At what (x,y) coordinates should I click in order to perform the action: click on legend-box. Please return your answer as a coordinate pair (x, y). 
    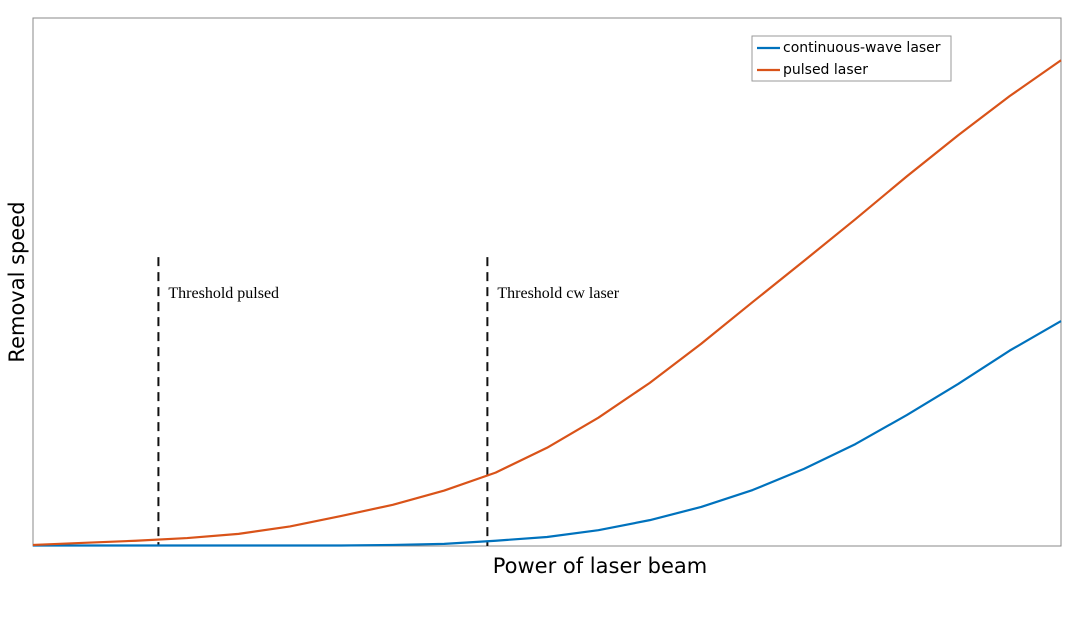
    Looking at the image, I should click on (851, 58).